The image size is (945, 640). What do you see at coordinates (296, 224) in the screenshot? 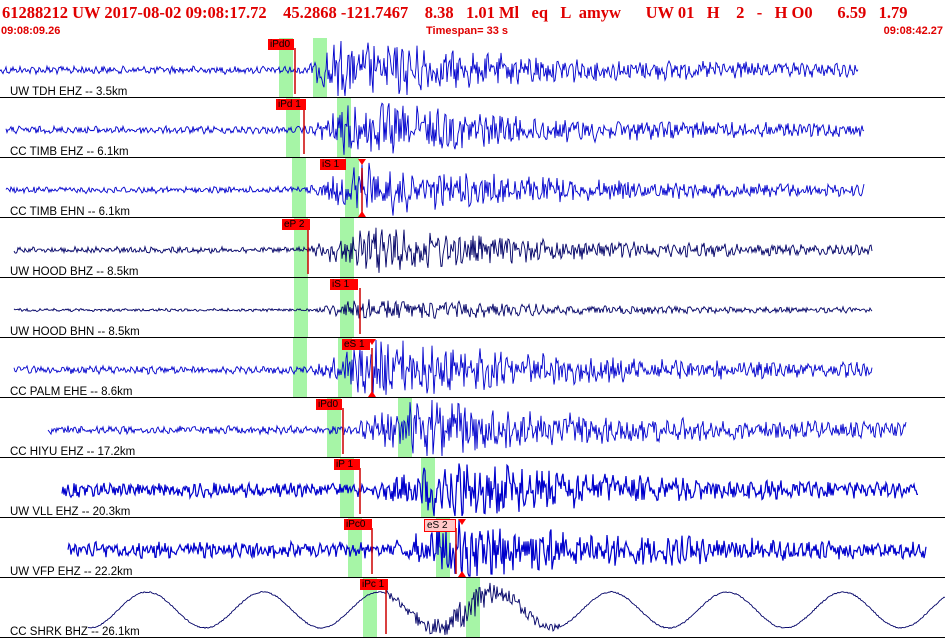
I see `pick-label: eP 2` at bounding box center [296, 224].